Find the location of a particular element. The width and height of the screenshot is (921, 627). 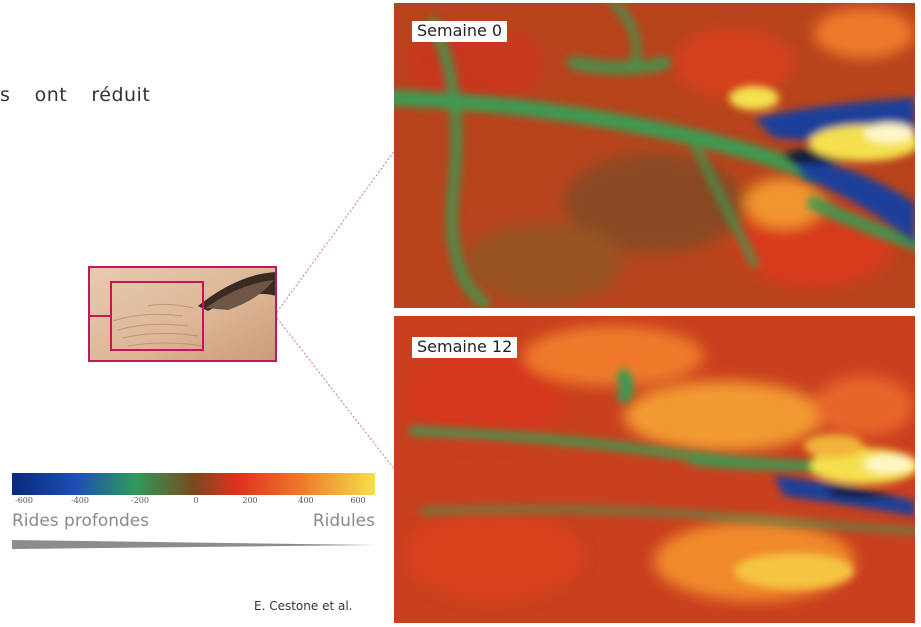

scale-label-deep-wrinkles: Rides profondes is located at coordinates (81, 521).